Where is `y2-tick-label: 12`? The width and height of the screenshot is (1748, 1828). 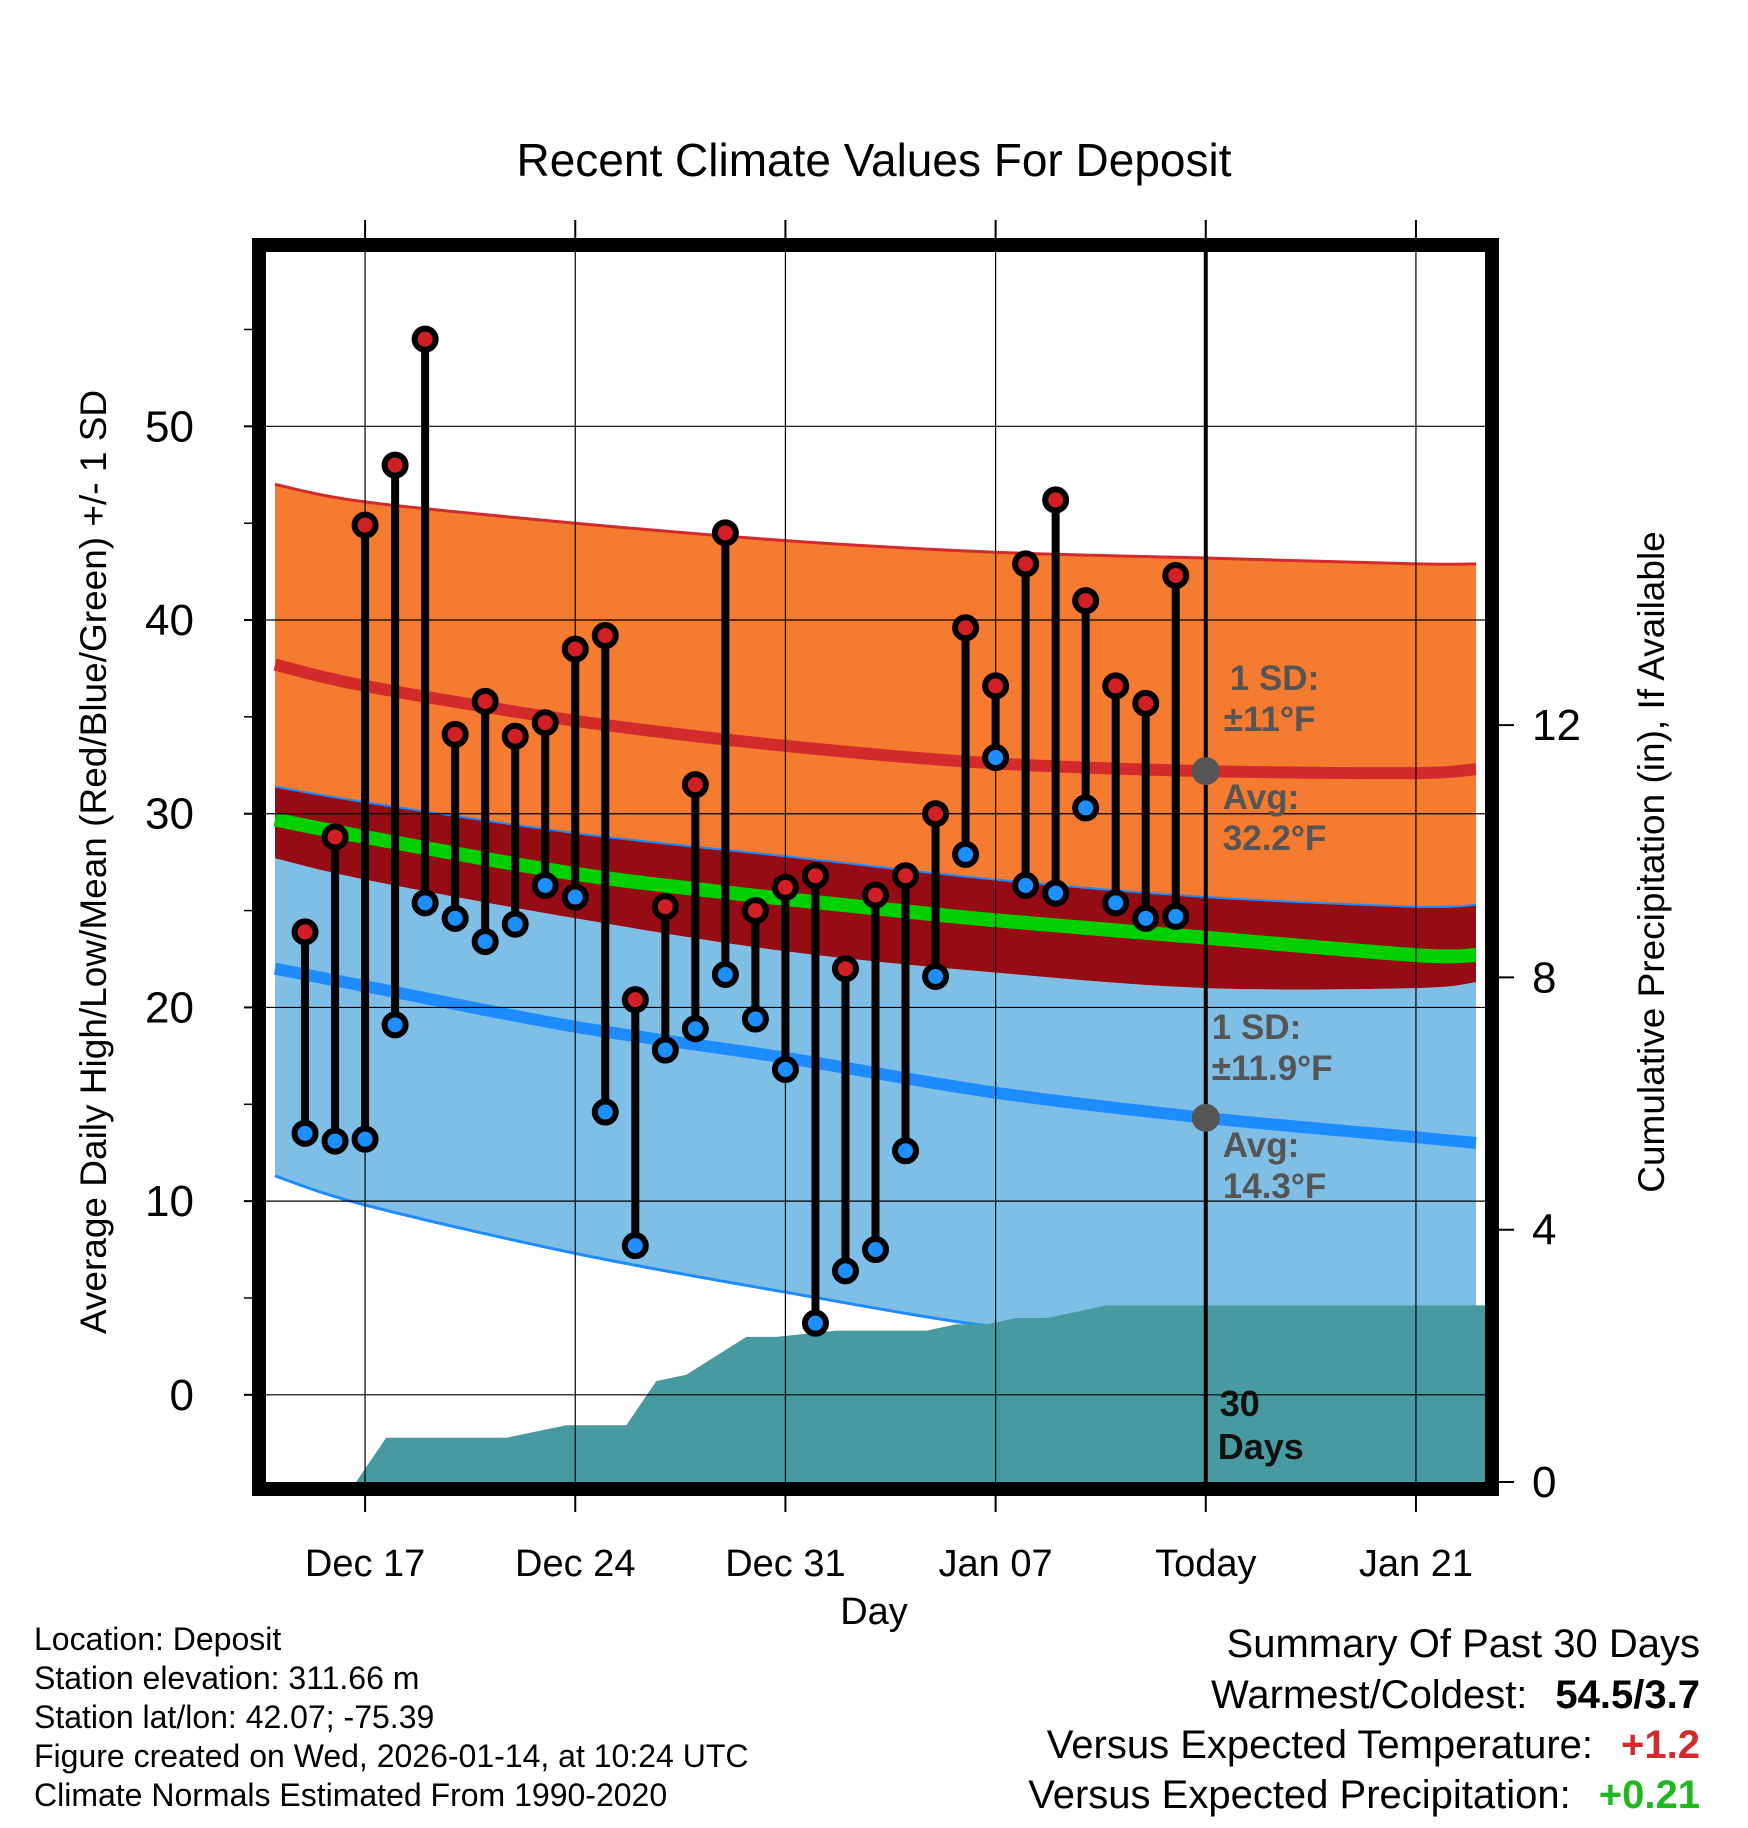 y2-tick-label: 12 is located at coordinates (1556, 725).